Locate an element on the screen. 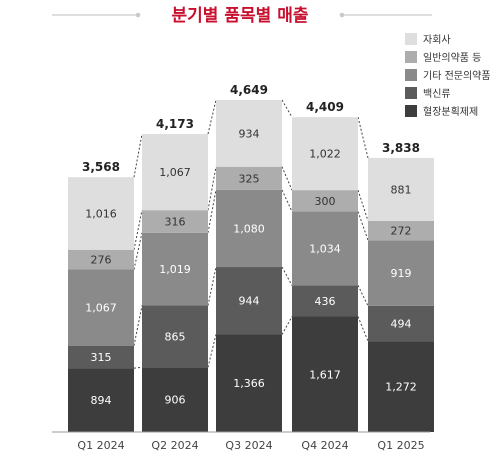 This screenshot has width=500, height=455. total-label: 4,173 is located at coordinates (175, 124).